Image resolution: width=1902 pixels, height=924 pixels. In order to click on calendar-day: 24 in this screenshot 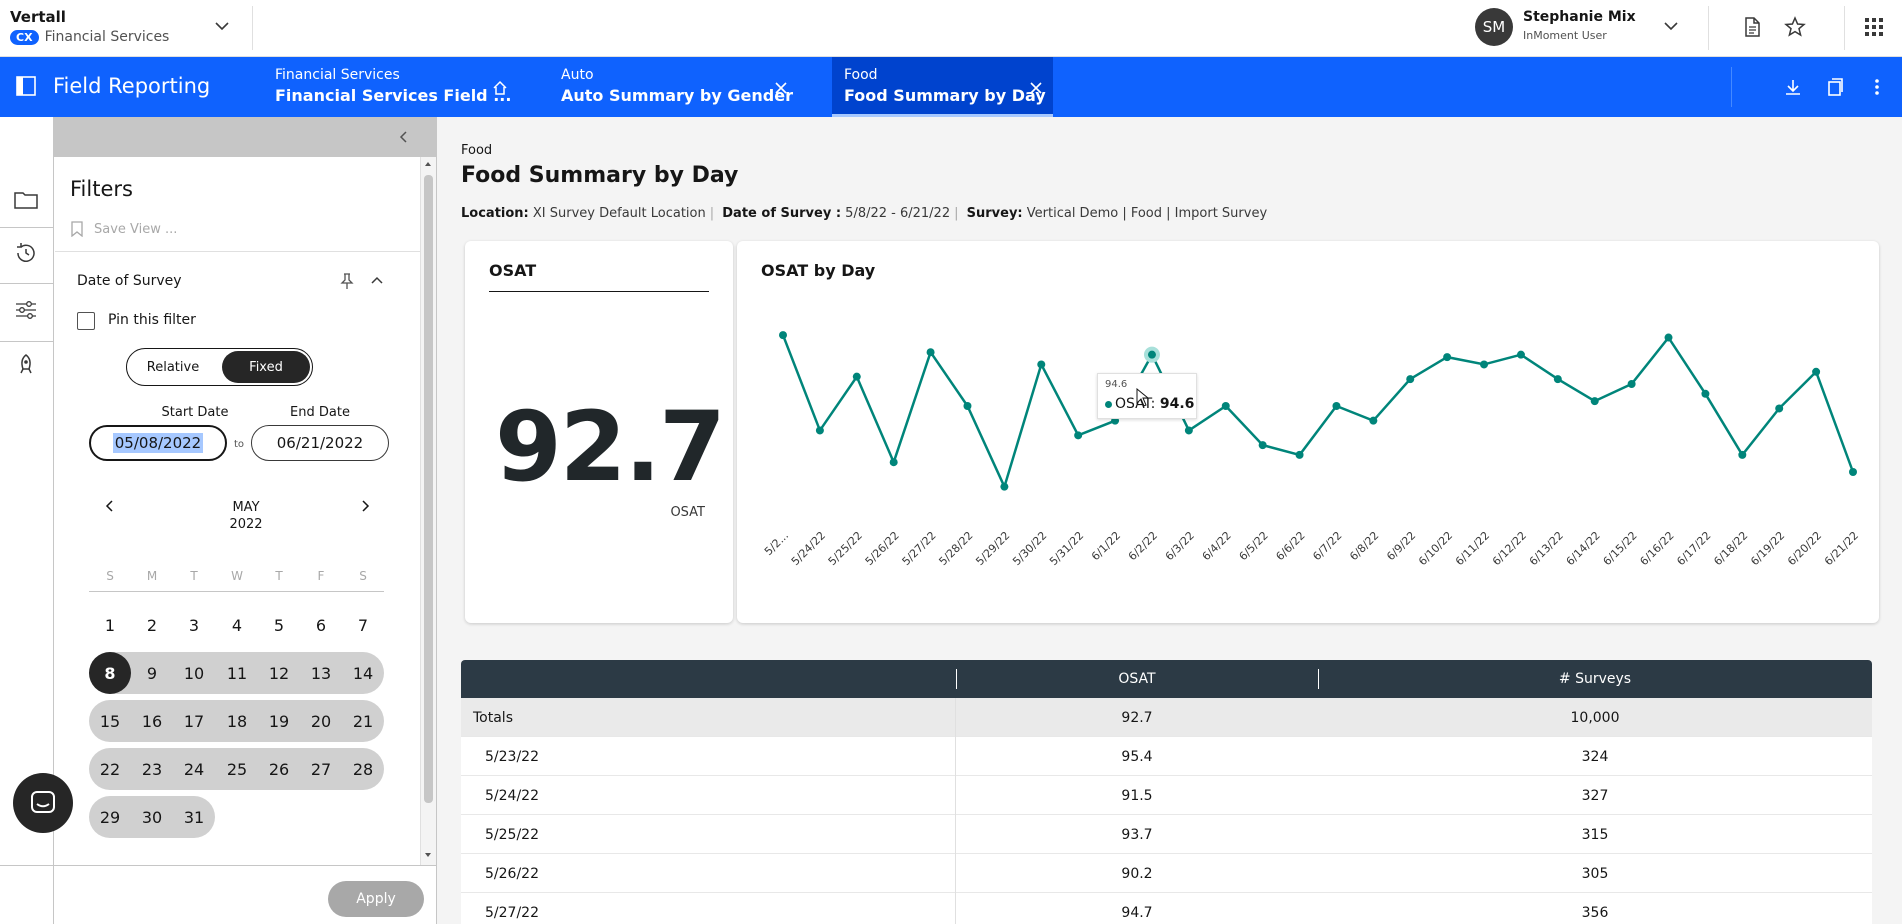, I will do `click(194, 769)`.